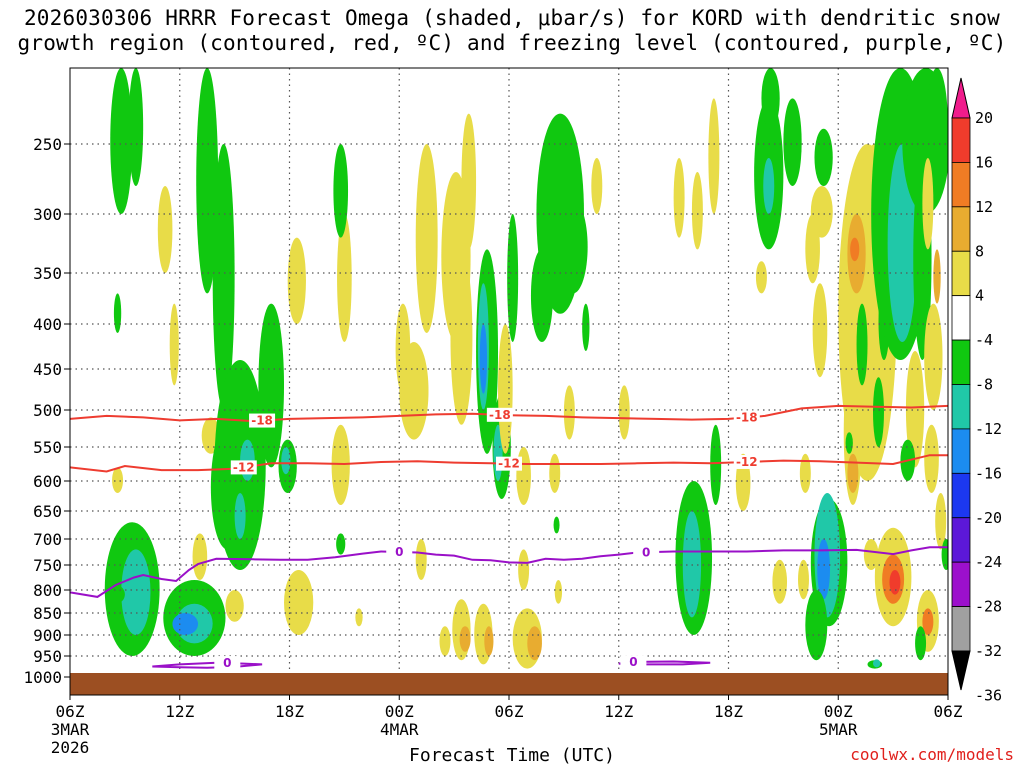  Describe the element at coordinates (979, 296) in the screenshot. I see `colorbar-level-4: 4` at that location.